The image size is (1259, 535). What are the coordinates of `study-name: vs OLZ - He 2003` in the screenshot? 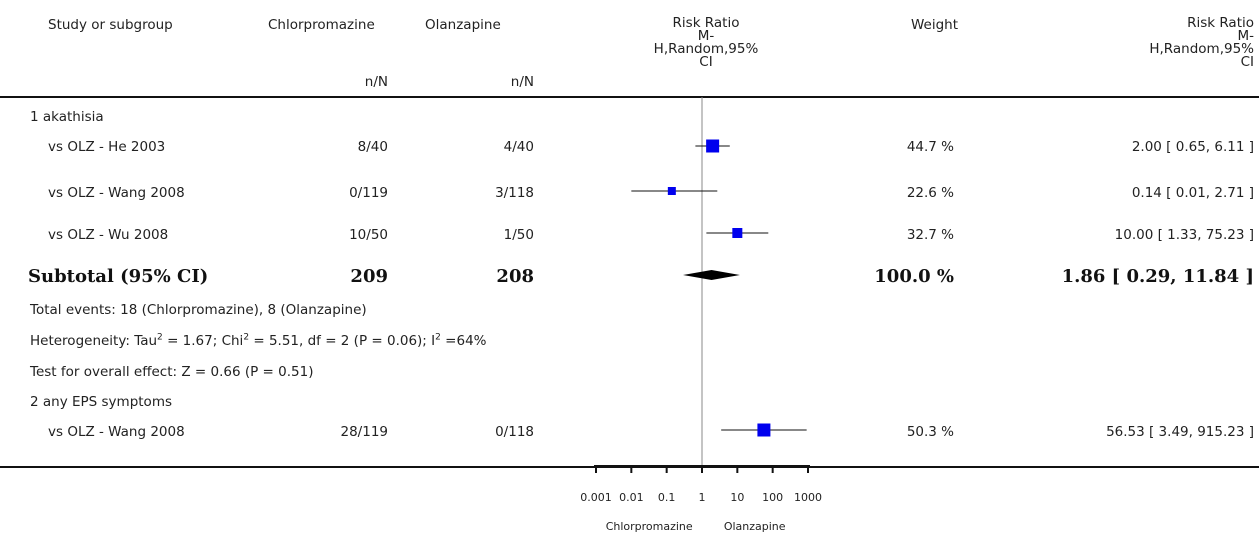 It's located at (107, 147).